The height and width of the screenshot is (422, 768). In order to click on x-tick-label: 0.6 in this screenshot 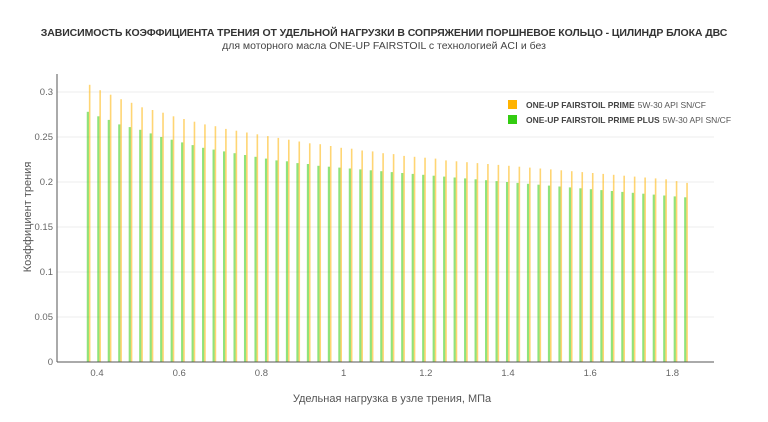, I will do `click(179, 373)`.